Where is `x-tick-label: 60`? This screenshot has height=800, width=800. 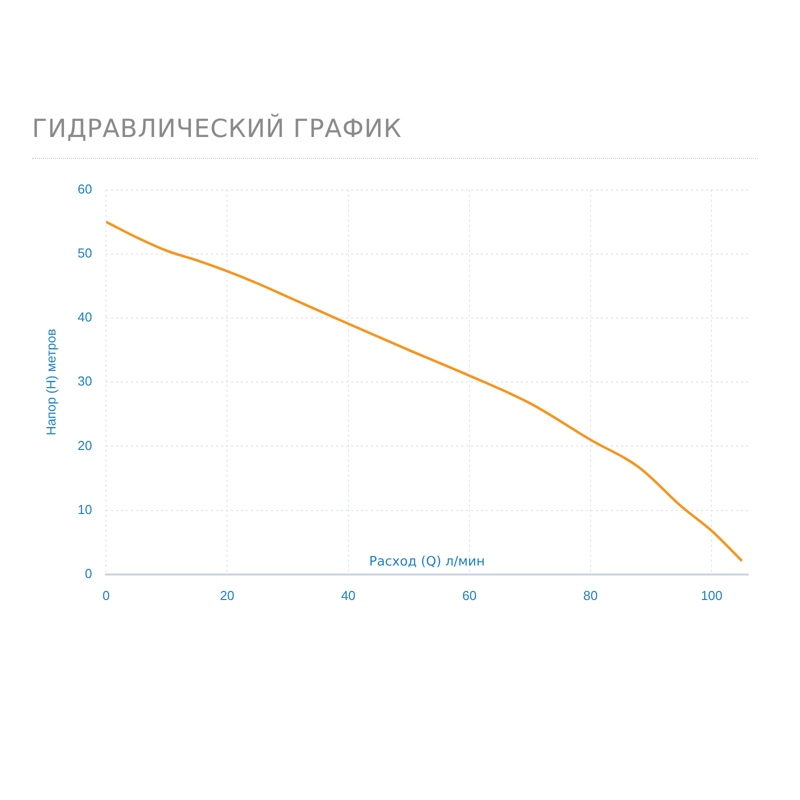 x-tick-label: 60 is located at coordinates (469, 595).